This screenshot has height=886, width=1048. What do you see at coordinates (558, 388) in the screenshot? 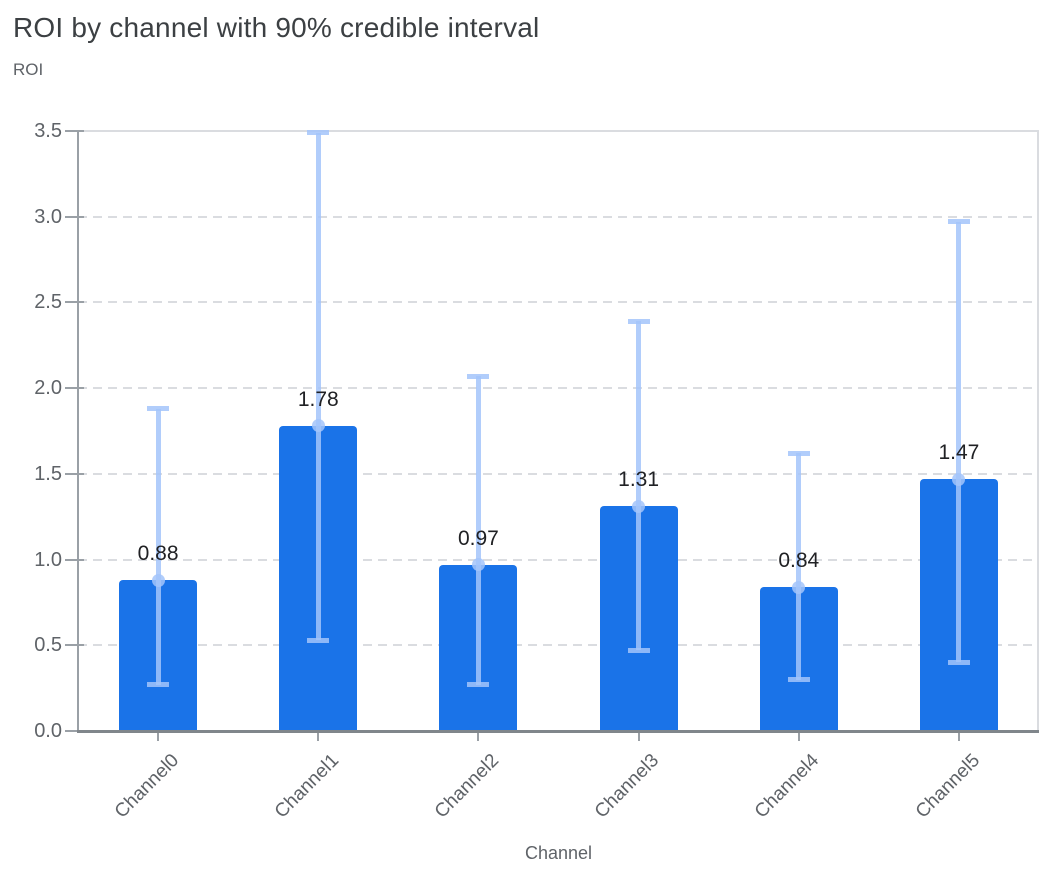
I see `gridline-2.0` at bounding box center [558, 388].